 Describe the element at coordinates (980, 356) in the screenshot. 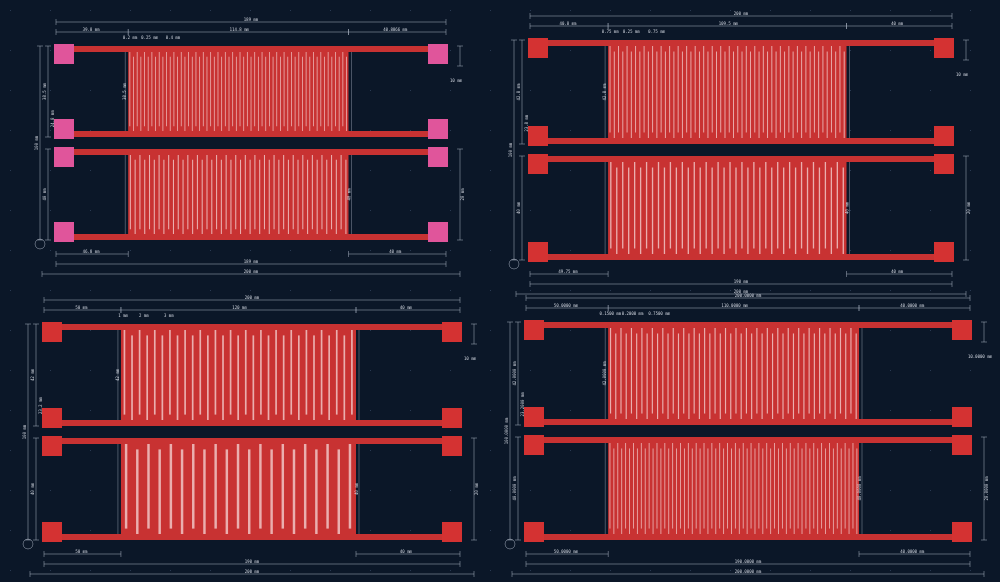

I see `dimension-label: 10.0000 mm` at that location.